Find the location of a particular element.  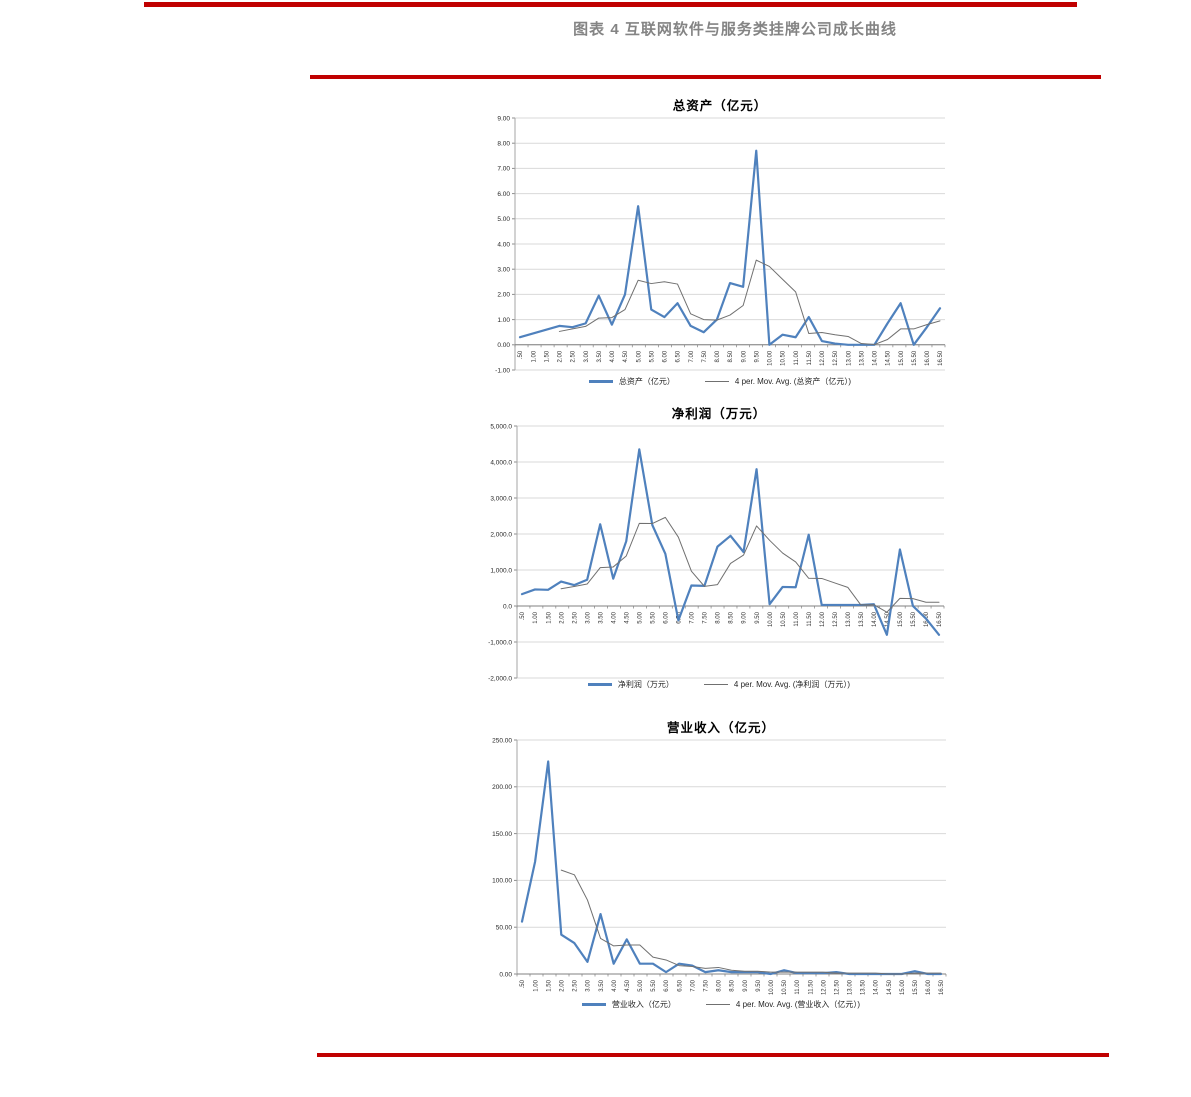

svg-text: 5,000.0 is located at coordinates (501, 426).